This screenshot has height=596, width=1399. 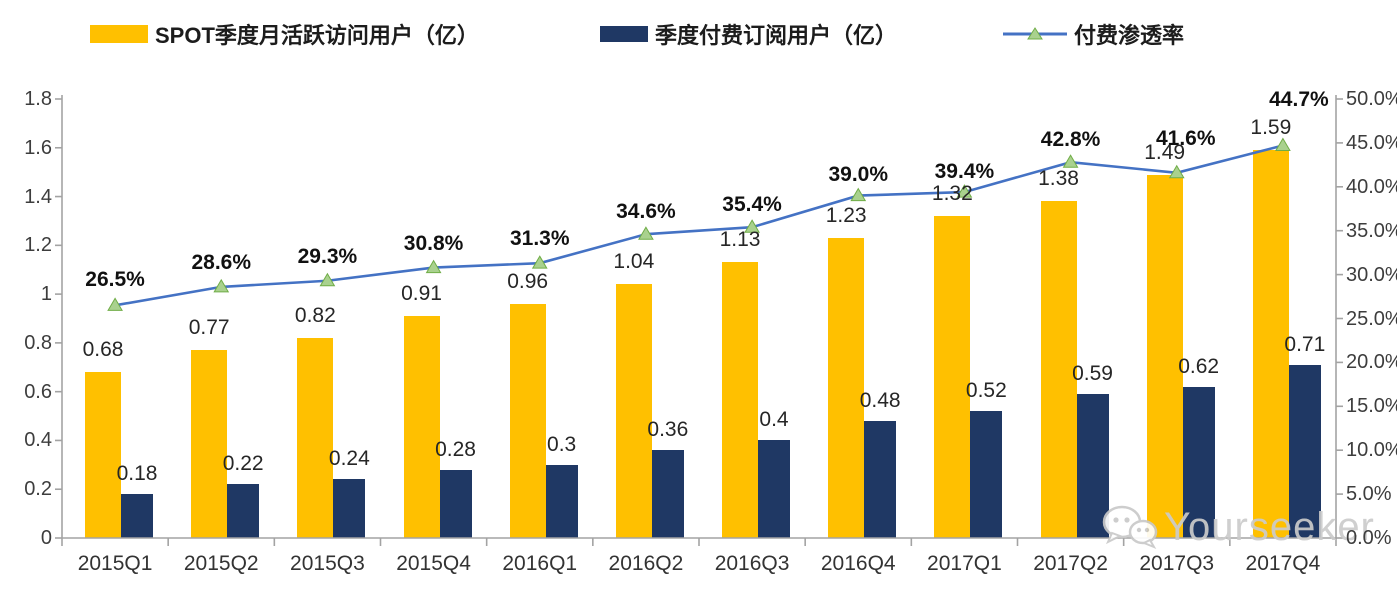 I want to click on bar-value-label: 0.71, so click(x=1305, y=344).